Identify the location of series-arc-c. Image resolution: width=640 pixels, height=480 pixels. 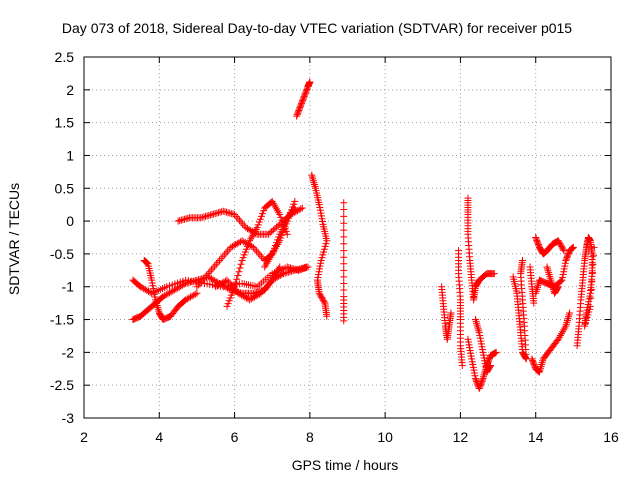
(170, 290).